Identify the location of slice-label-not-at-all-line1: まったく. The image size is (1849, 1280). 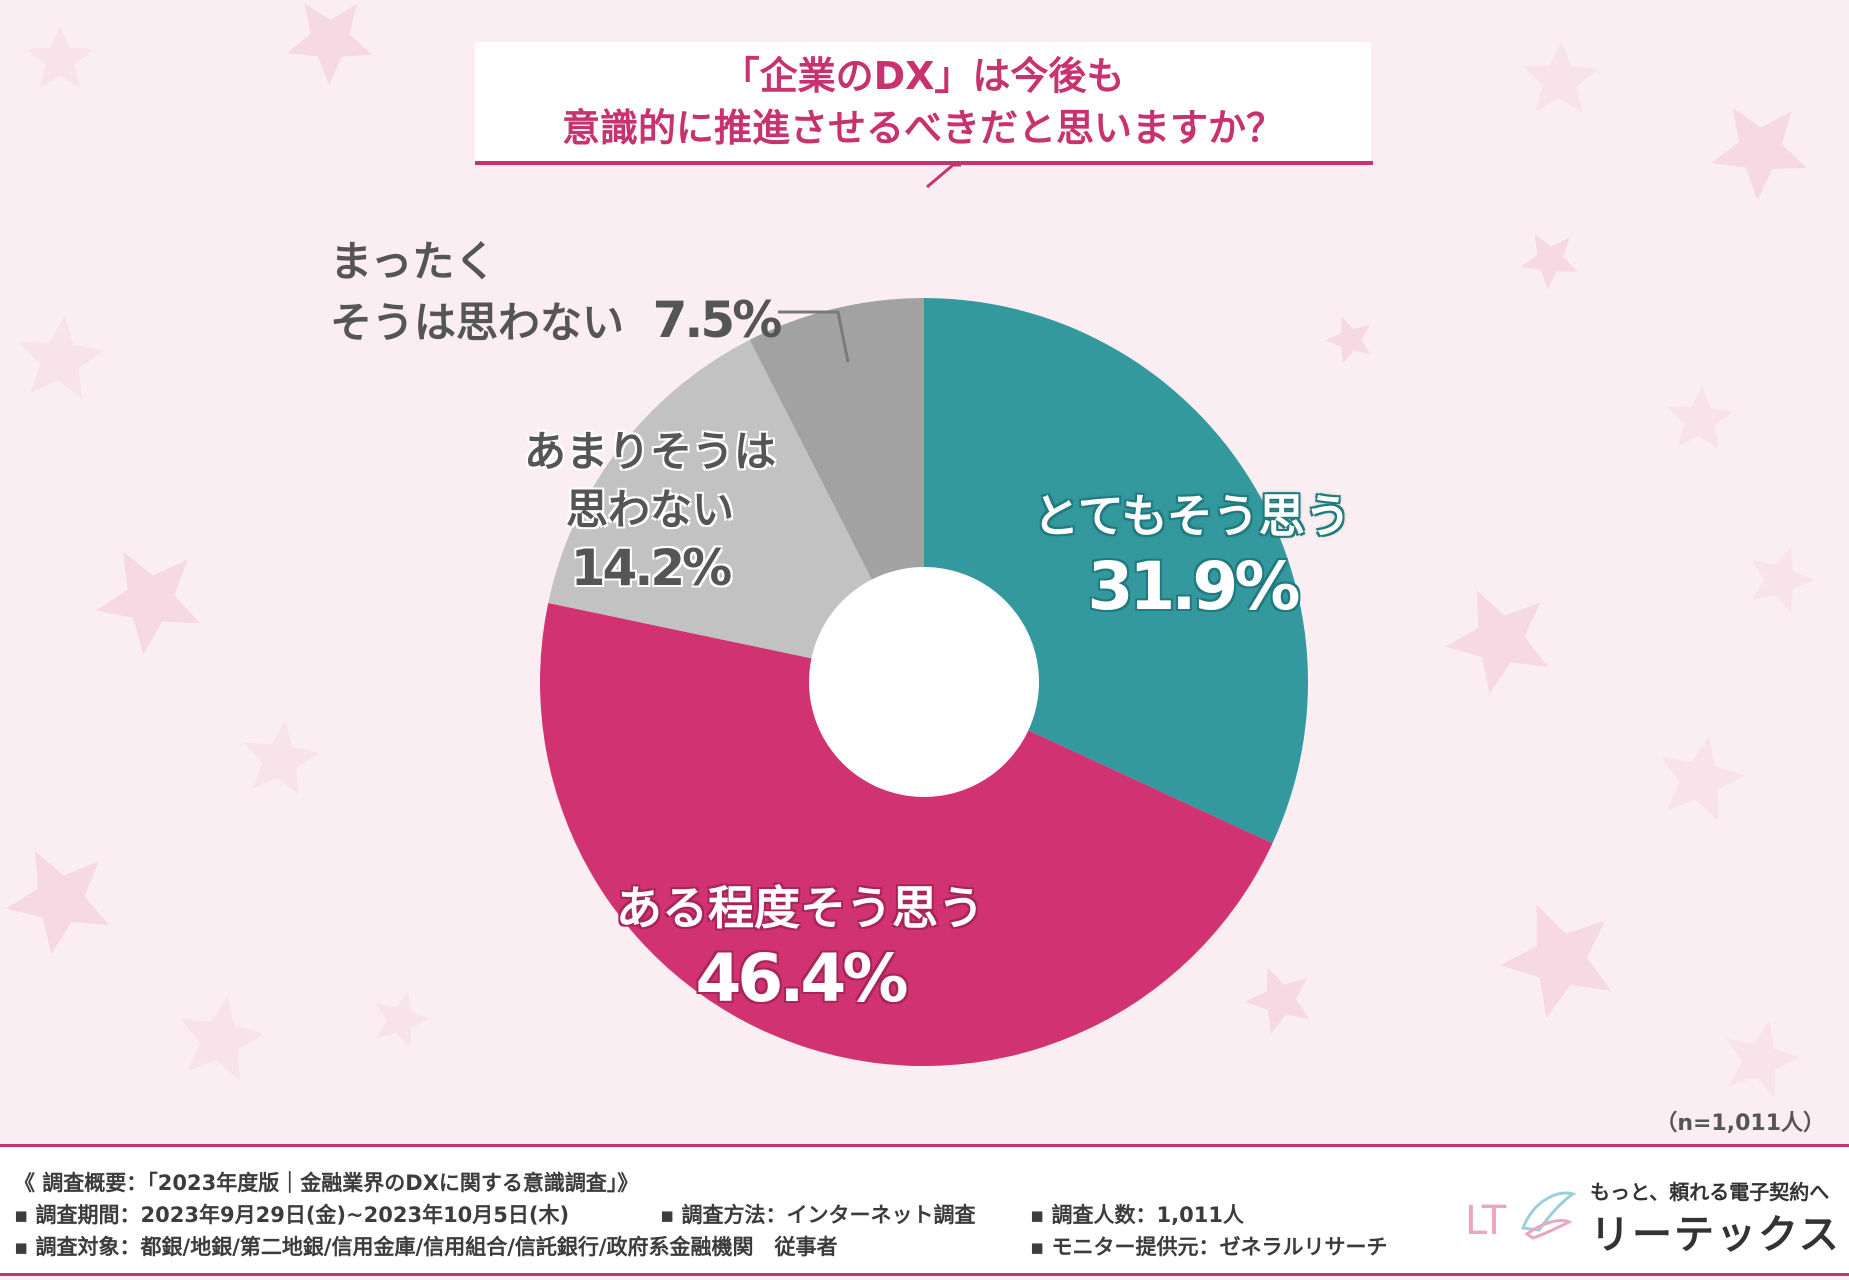
(413, 261).